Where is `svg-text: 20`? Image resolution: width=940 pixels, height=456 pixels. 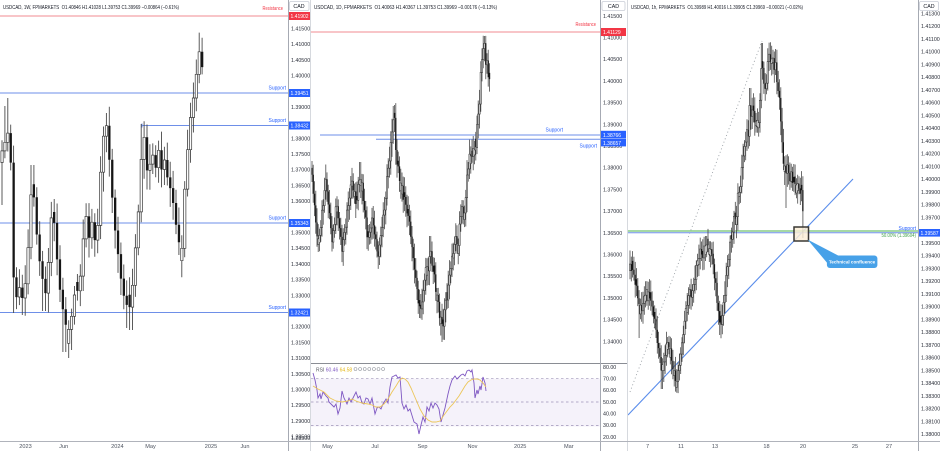
svg-text: 20 is located at coordinates (803, 447).